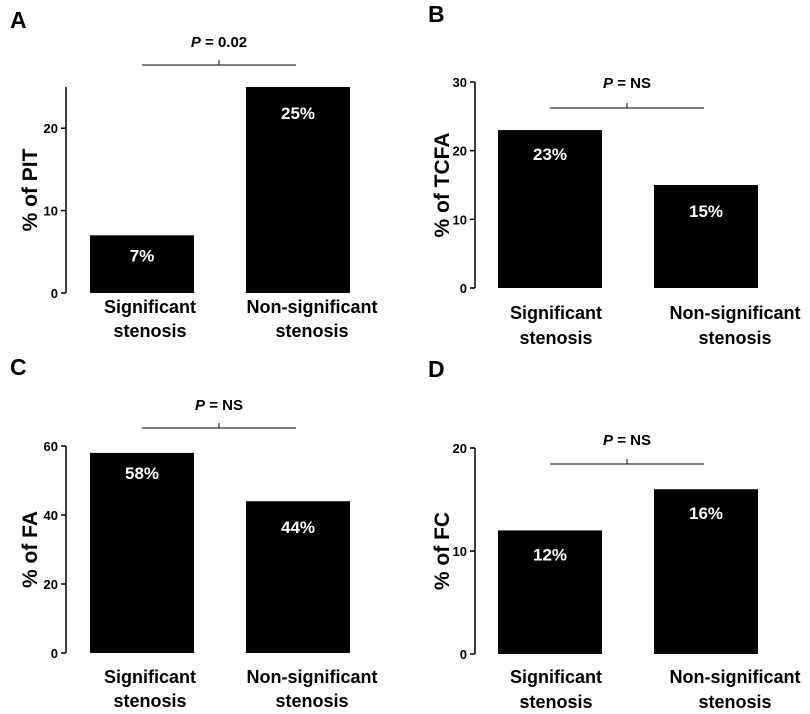 This screenshot has height=714, width=810. Describe the element at coordinates (51, 515) in the screenshot. I see `y-tick-label: 40` at that location.